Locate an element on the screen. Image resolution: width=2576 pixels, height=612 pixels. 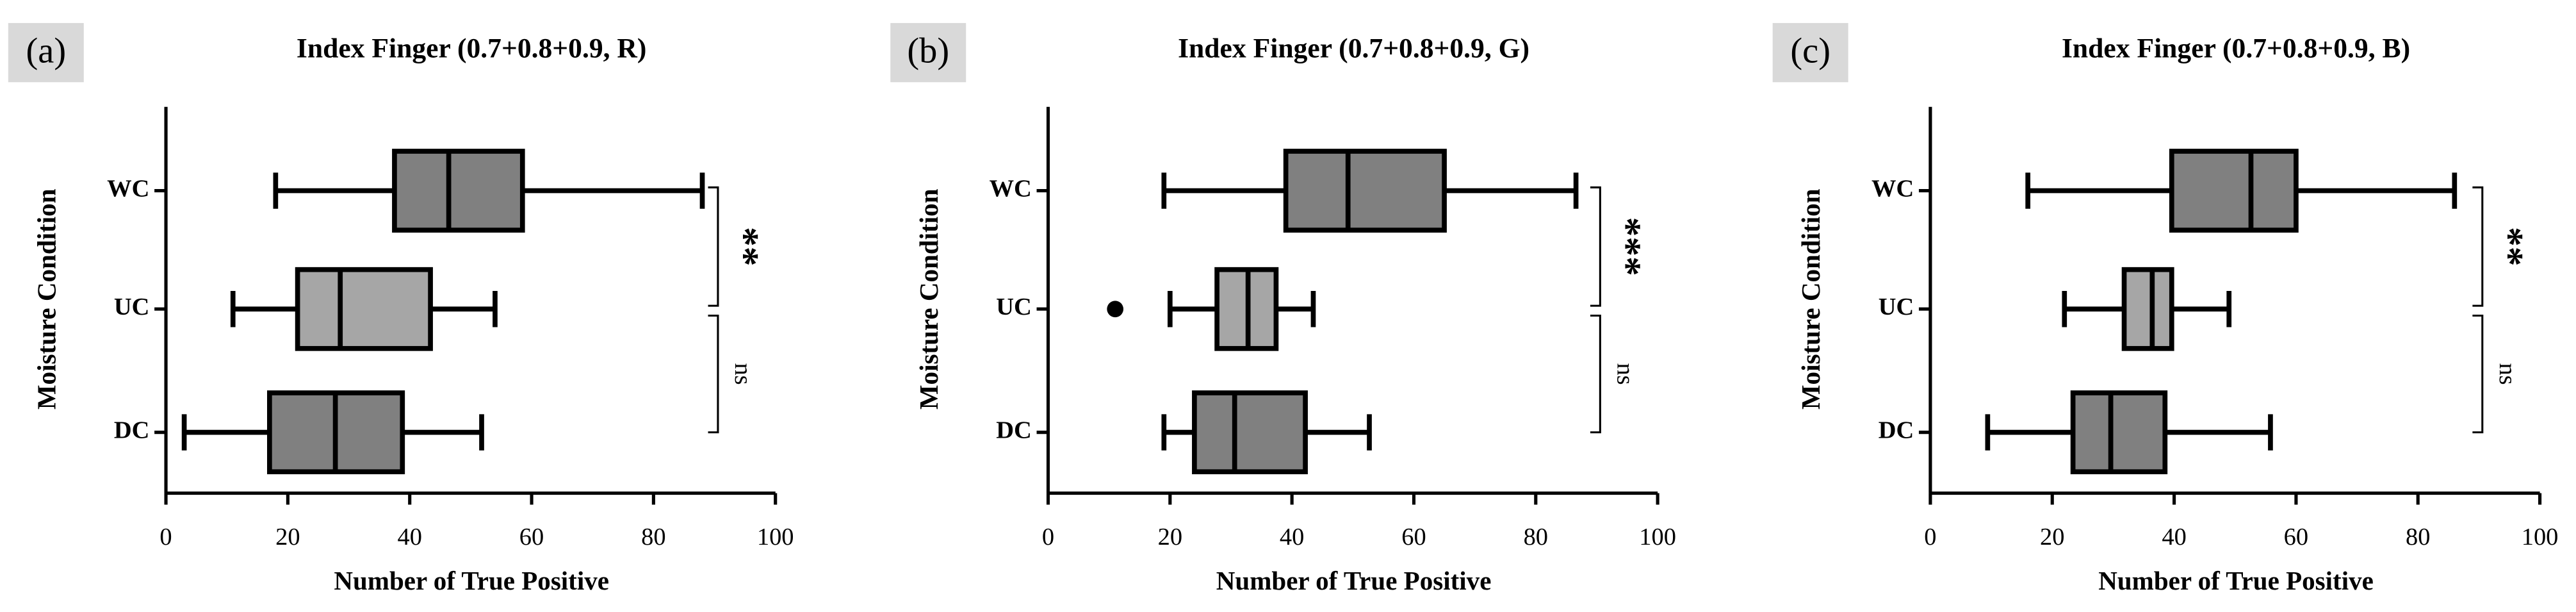
significance-label: *** is located at coordinates (1627, 247).